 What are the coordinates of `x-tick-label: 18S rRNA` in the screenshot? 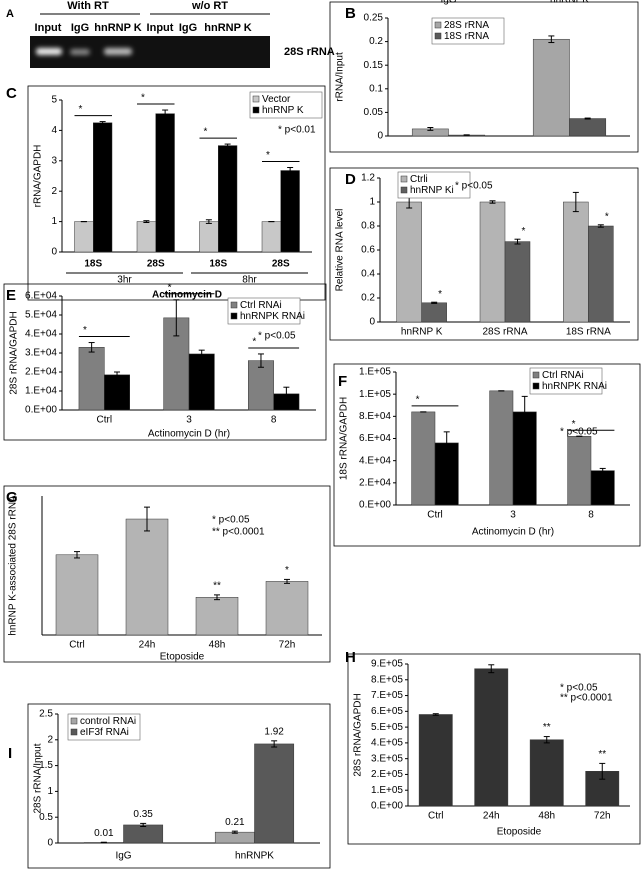 It's located at (588, 332).